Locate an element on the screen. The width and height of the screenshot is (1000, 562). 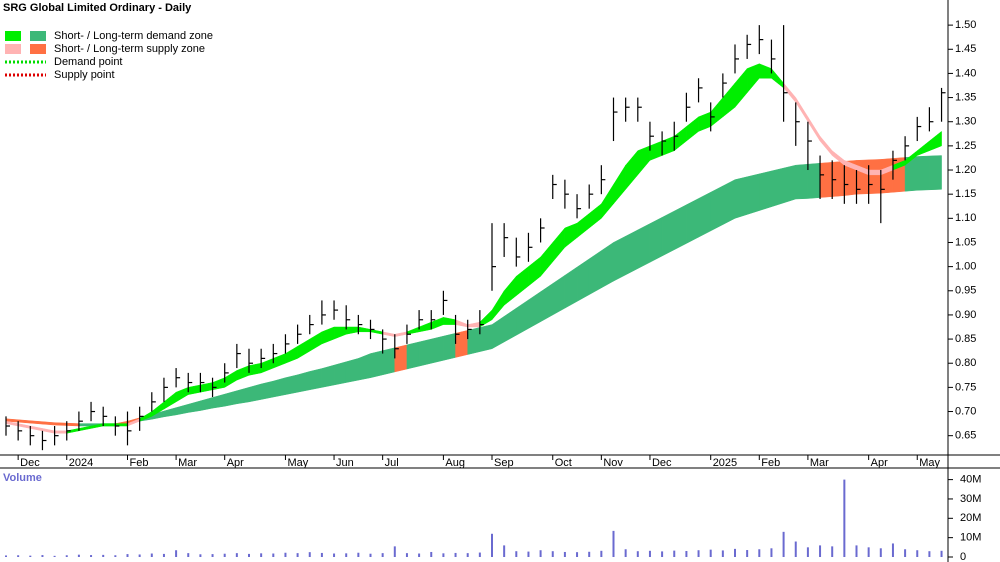
x-tick-label: Aug is located at coordinates (455, 463).